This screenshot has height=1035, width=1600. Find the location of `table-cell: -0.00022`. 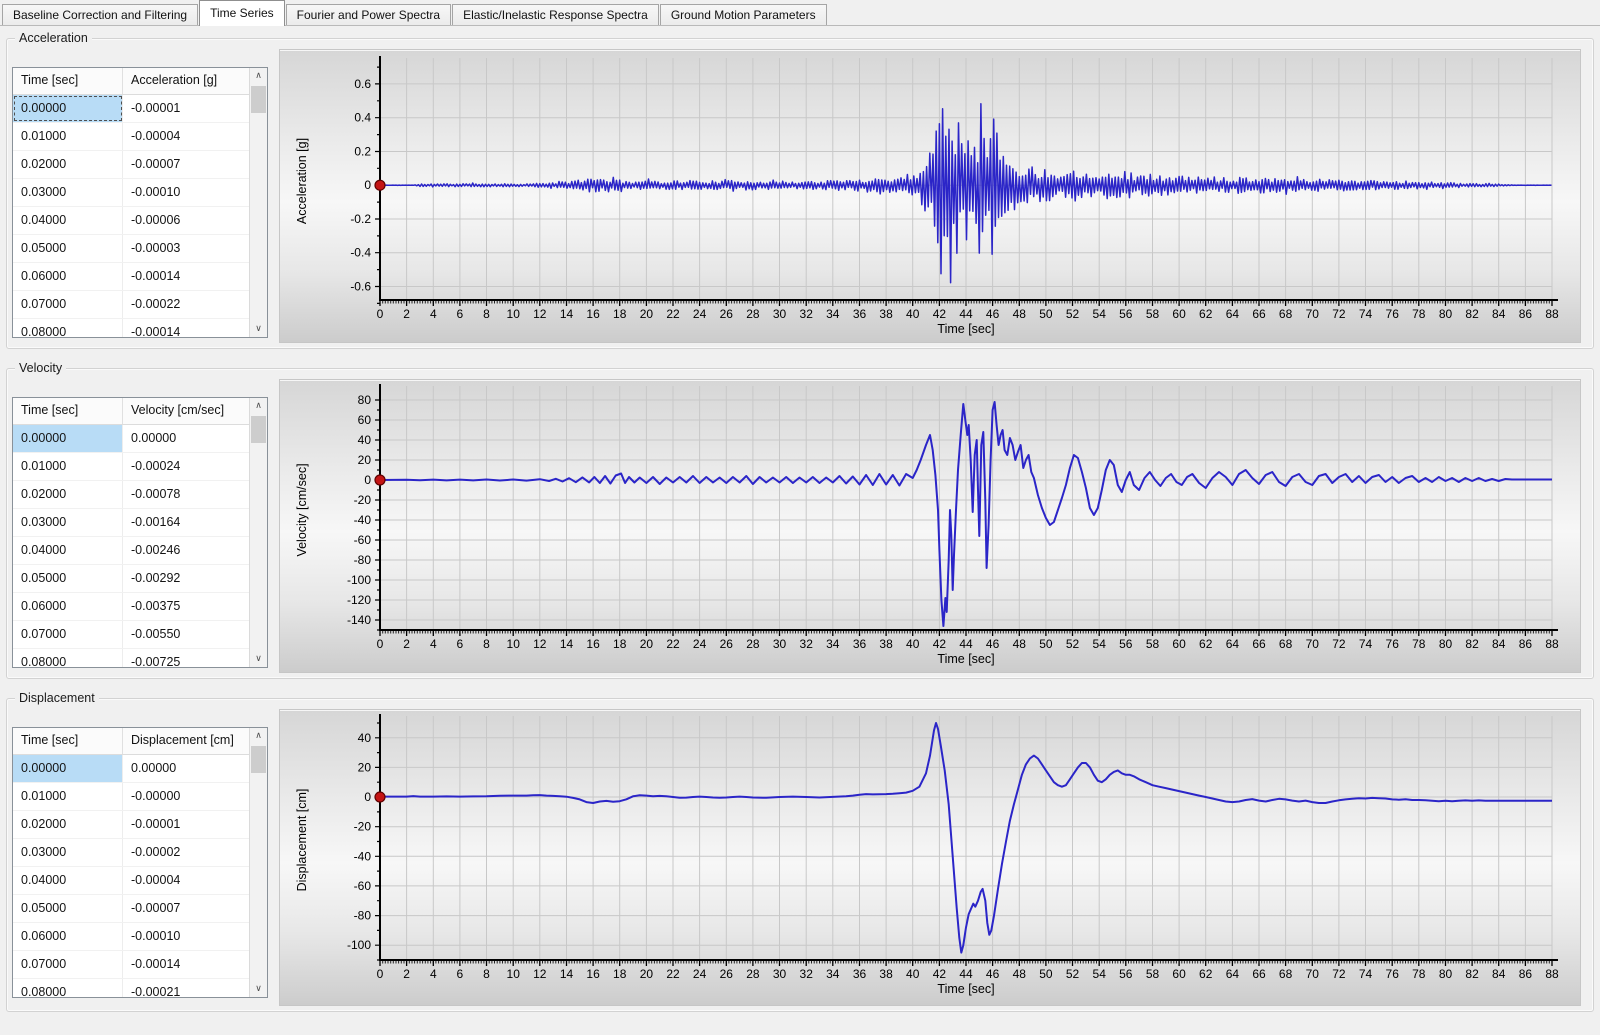

table-cell: -0.00022 is located at coordinates (156, 304).